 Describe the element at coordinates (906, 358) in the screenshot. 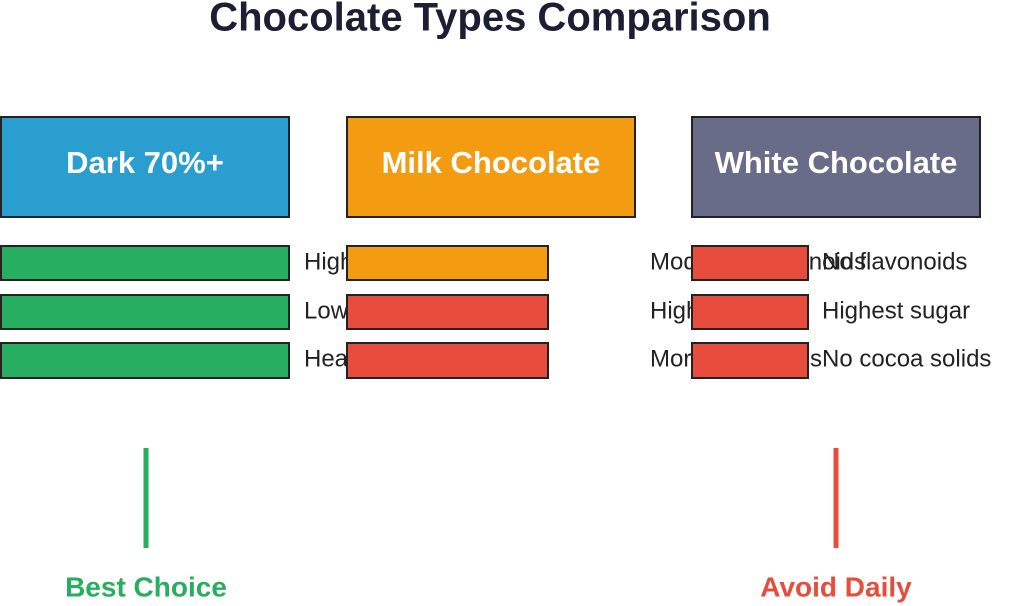

I see `item-text: No cocoa solids` at that location.